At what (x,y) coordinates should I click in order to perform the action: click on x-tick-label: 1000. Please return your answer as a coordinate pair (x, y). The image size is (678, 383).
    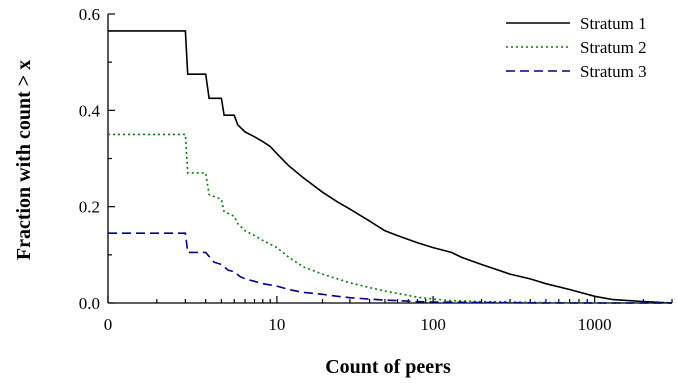
    Looking at the image, I should click on (595, 324).